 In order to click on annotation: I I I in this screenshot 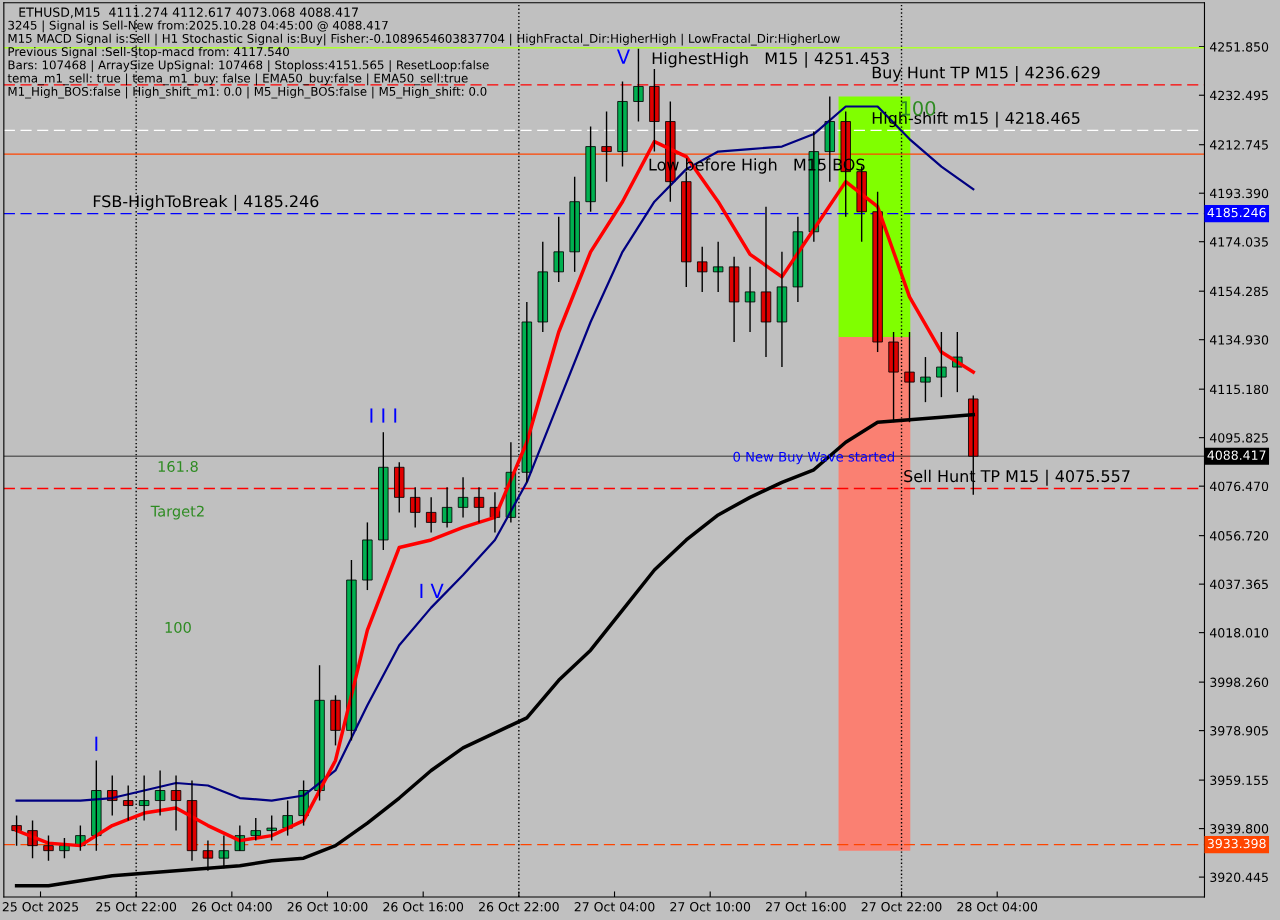, I will do `click(383, 415)`.